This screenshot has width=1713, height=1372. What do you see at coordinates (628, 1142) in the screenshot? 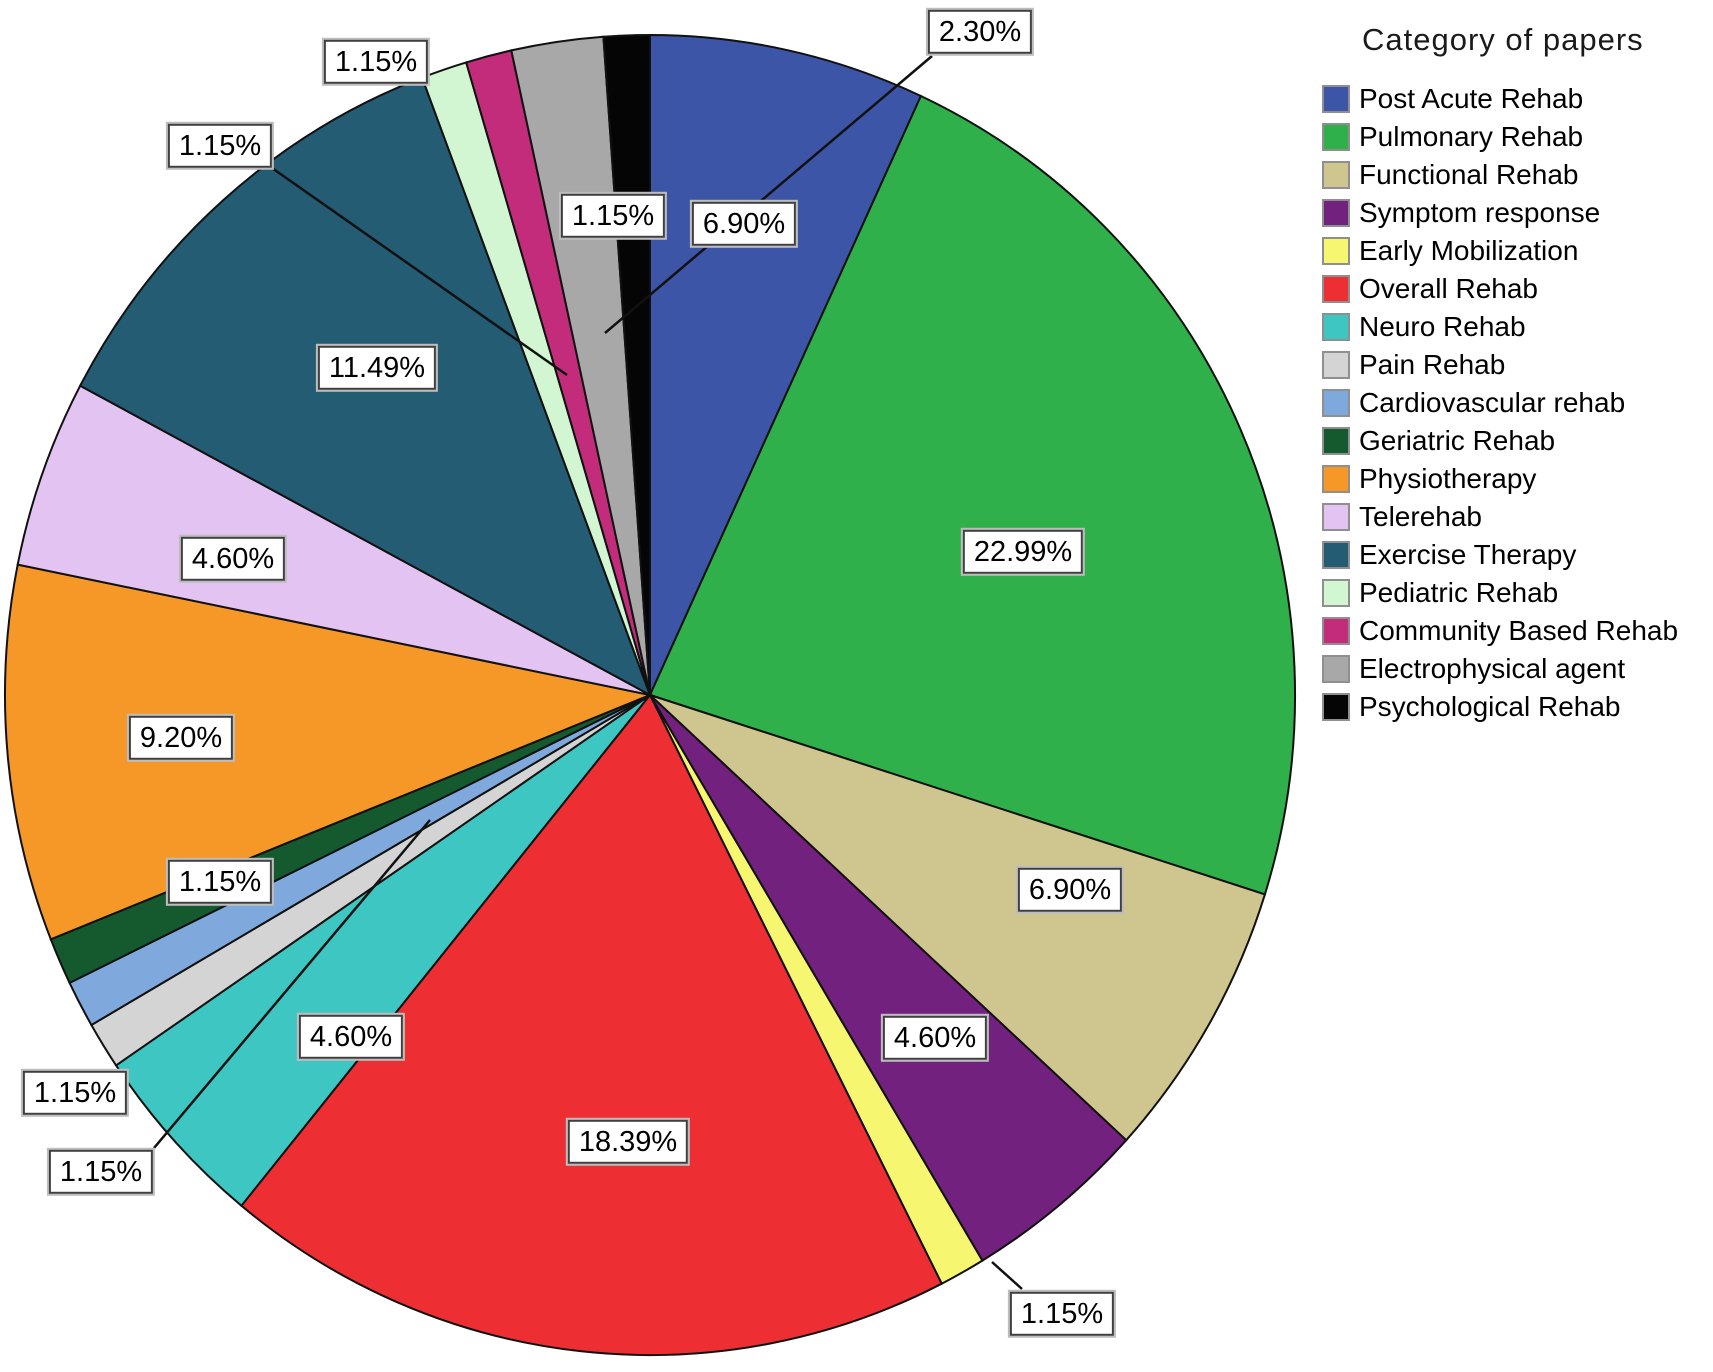
I see `pct-label-overall-rehab: 18.39%` at bounding box center [628, 1142].